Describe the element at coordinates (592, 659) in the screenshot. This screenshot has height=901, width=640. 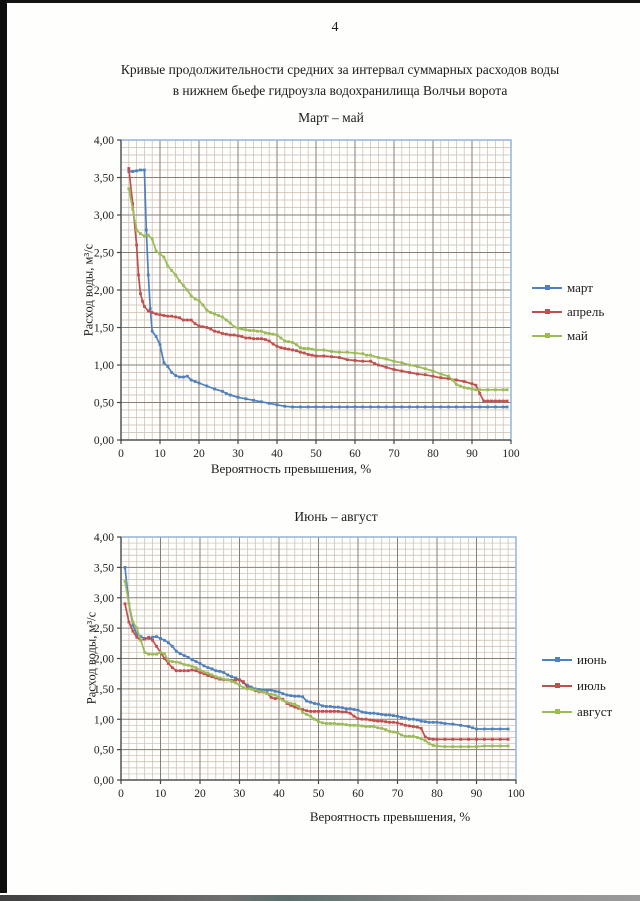
I see `legend-label: июнь` at that location.